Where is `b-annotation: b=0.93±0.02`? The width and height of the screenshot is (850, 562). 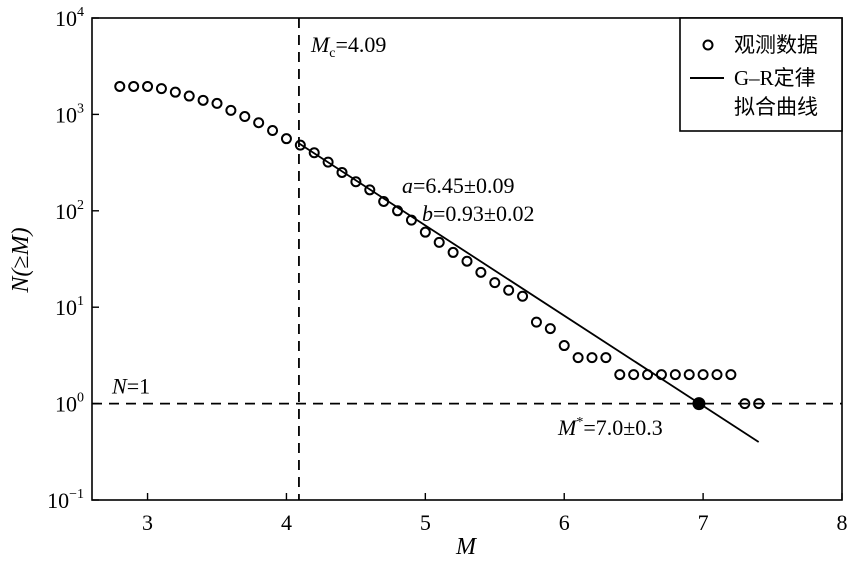 b-annotation: b=0.93±0.02 is located at coordinates (478, 213).